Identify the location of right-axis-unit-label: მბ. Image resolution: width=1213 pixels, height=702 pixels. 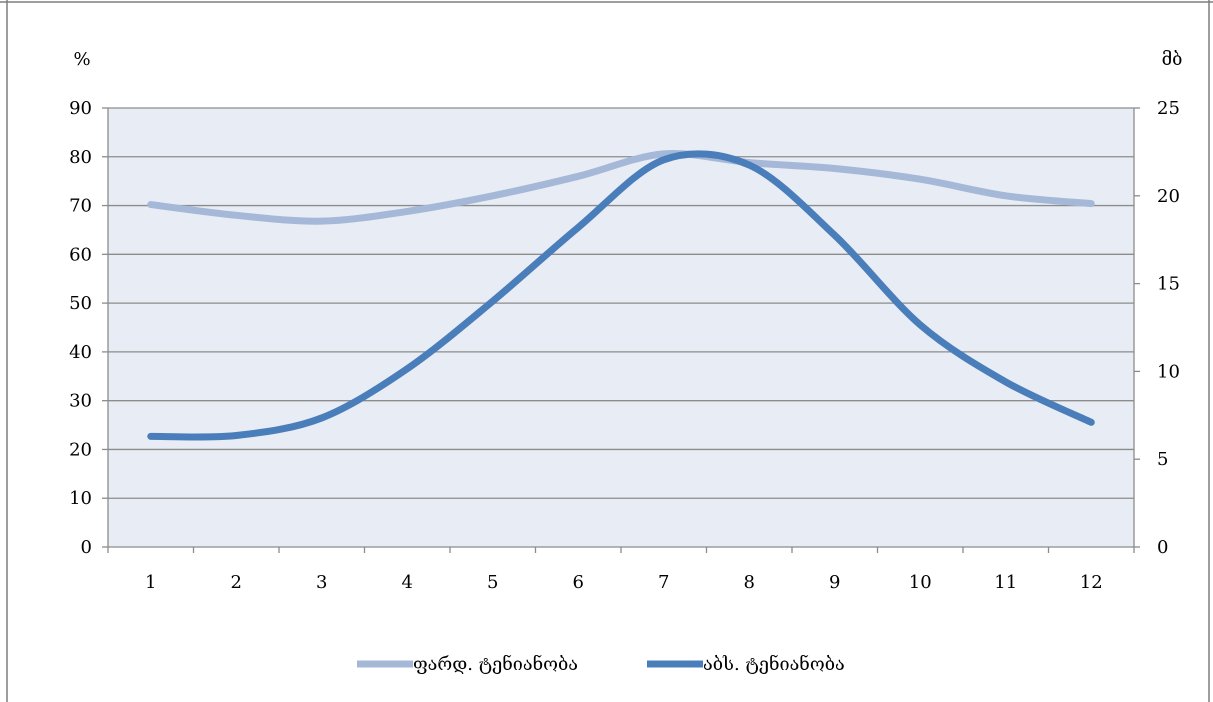
(1172, 59).